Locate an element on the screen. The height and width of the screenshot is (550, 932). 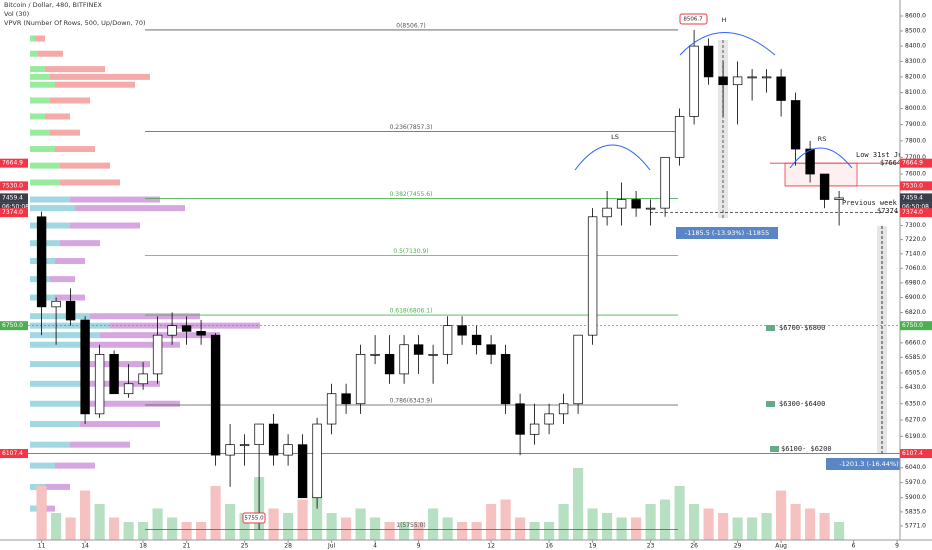
x-tick-label: 21 is located at coordinates (187, 546).